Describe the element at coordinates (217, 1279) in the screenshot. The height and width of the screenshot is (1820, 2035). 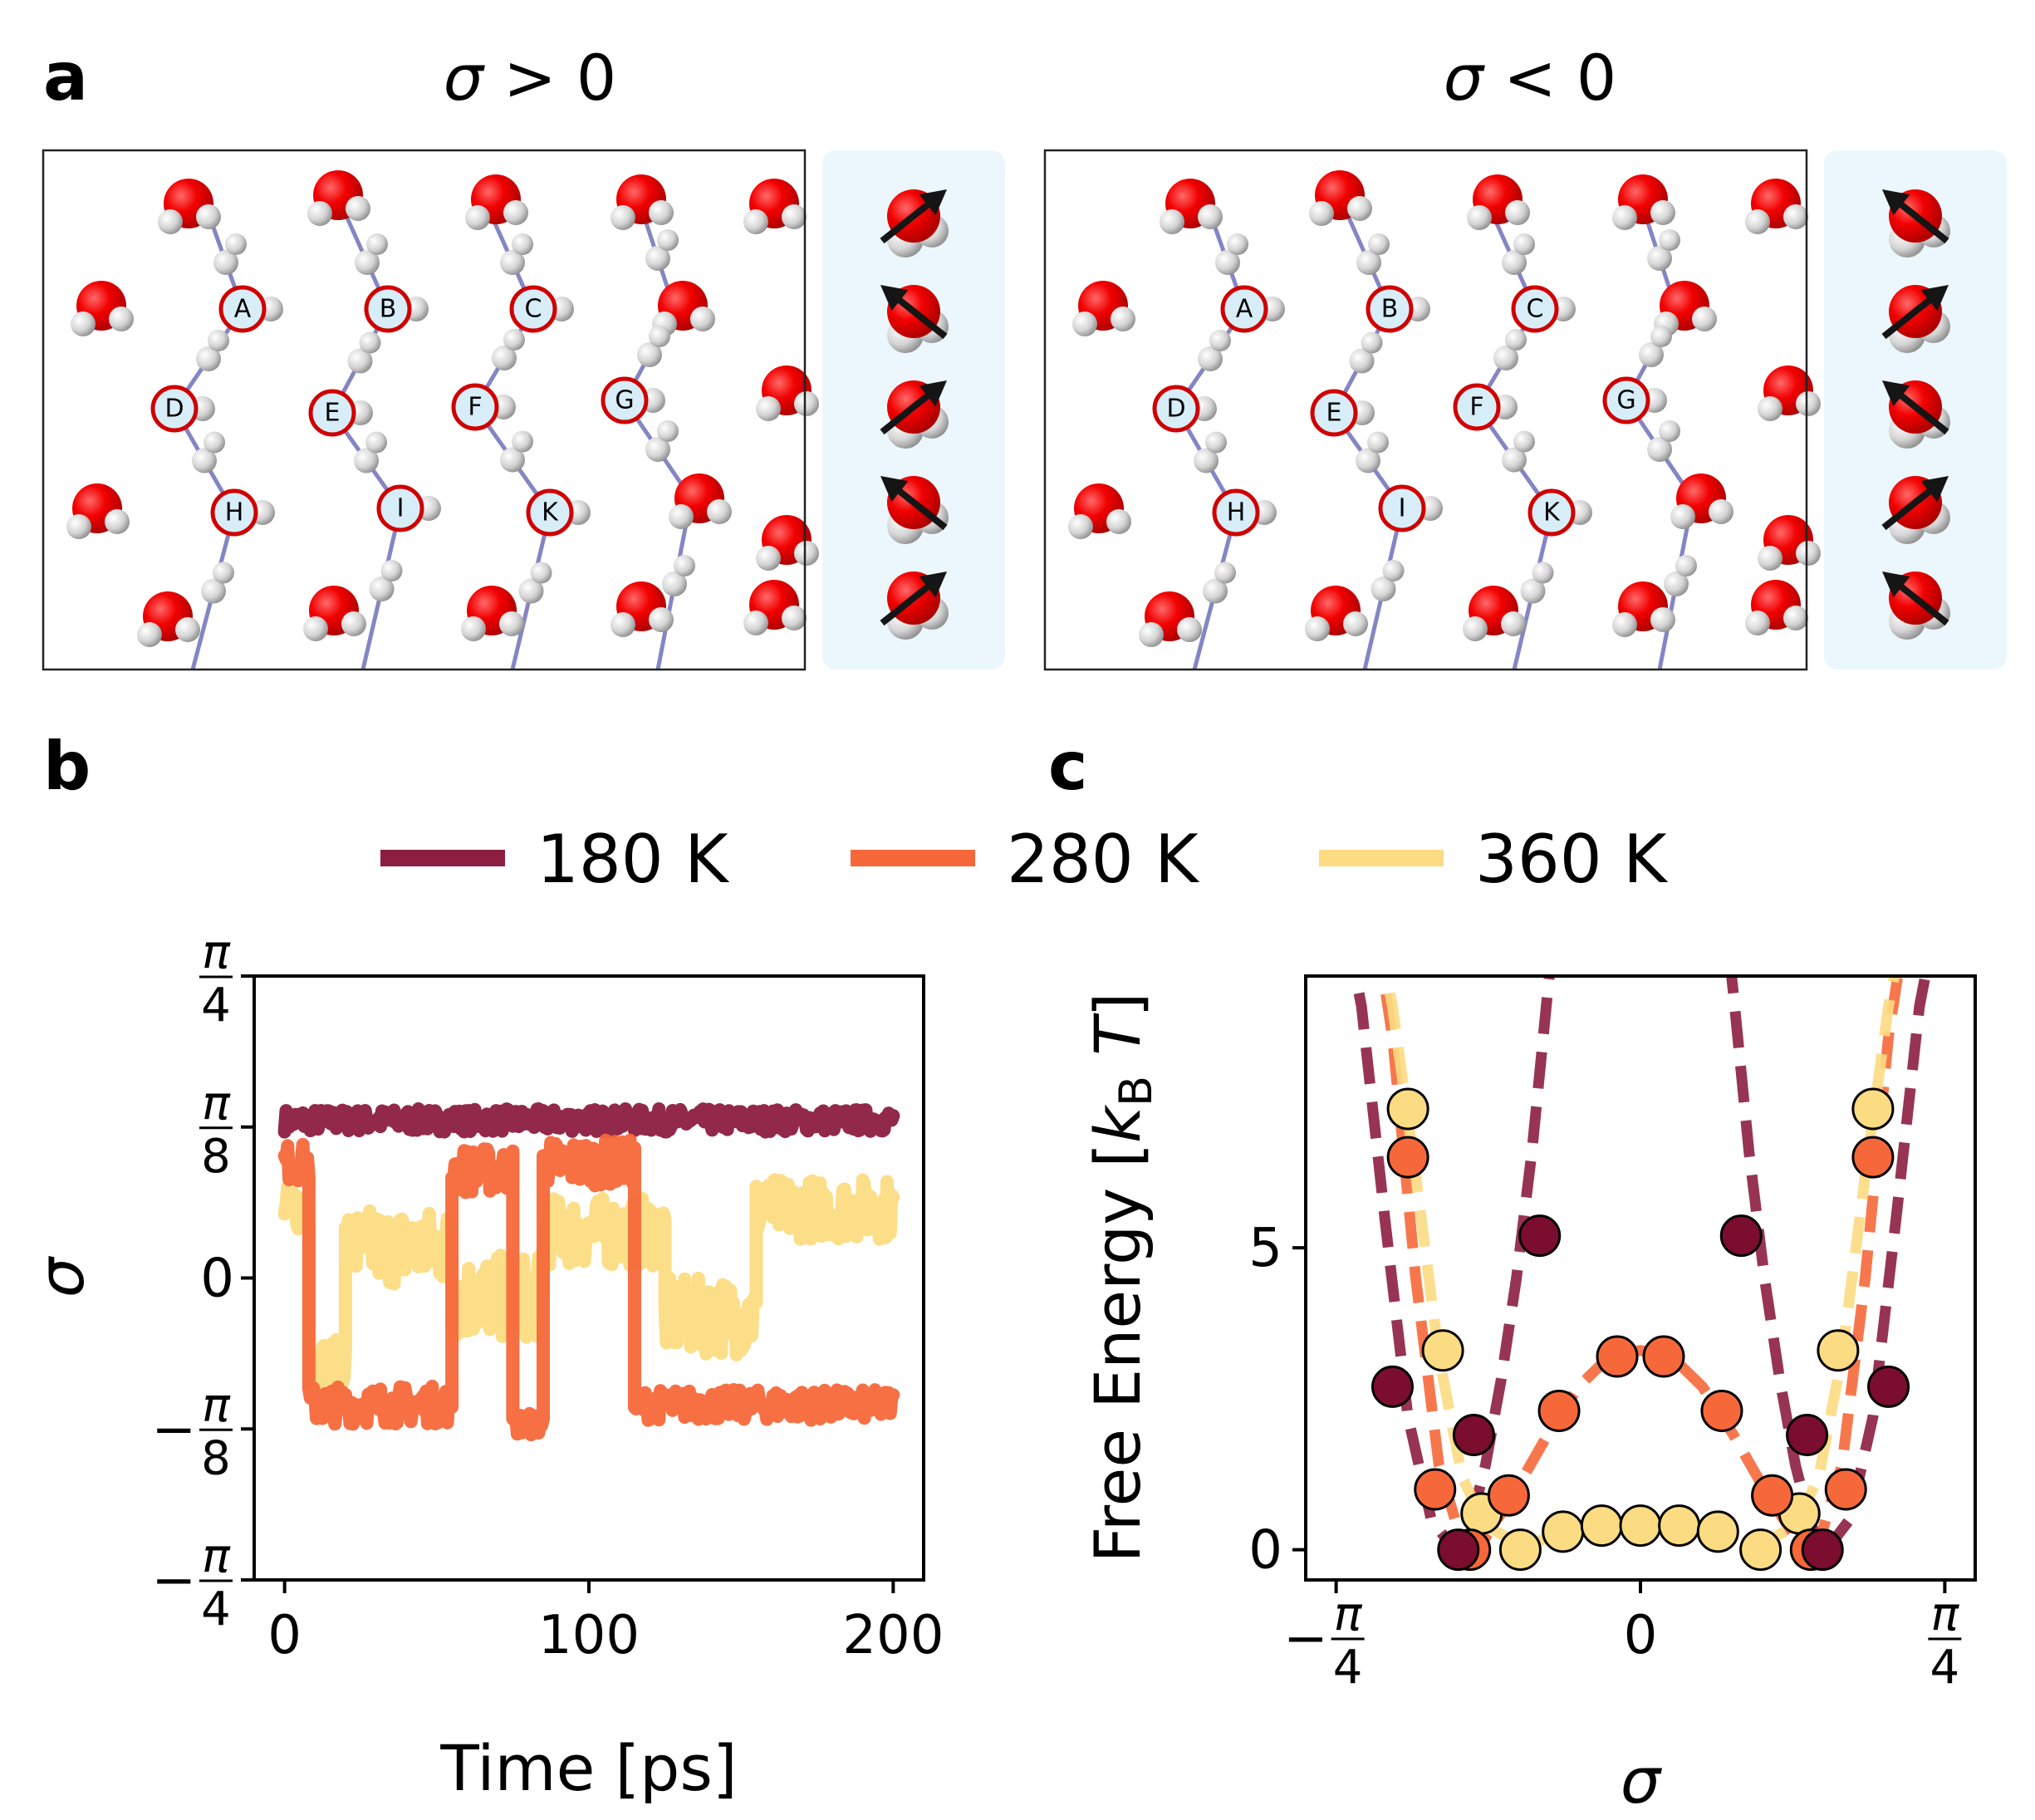
I see `tick-label: 0` at that location.